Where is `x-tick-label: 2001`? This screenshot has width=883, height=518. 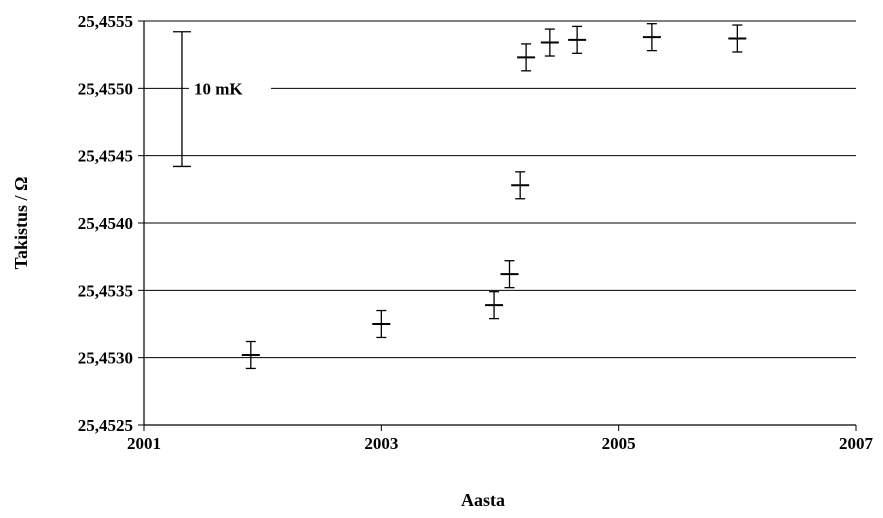
x-tick-label: 2001 is located at coordinates (144, 443).